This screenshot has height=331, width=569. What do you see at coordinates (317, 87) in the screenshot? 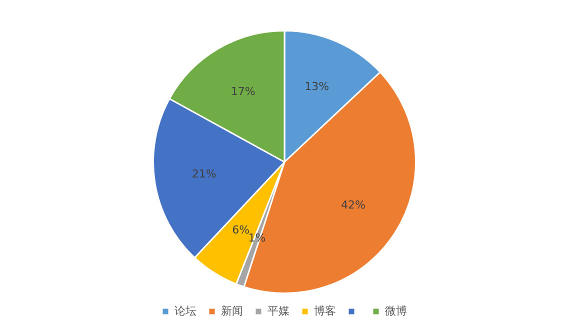
I see `data-label: 13%` at bounding box center [317, 87].